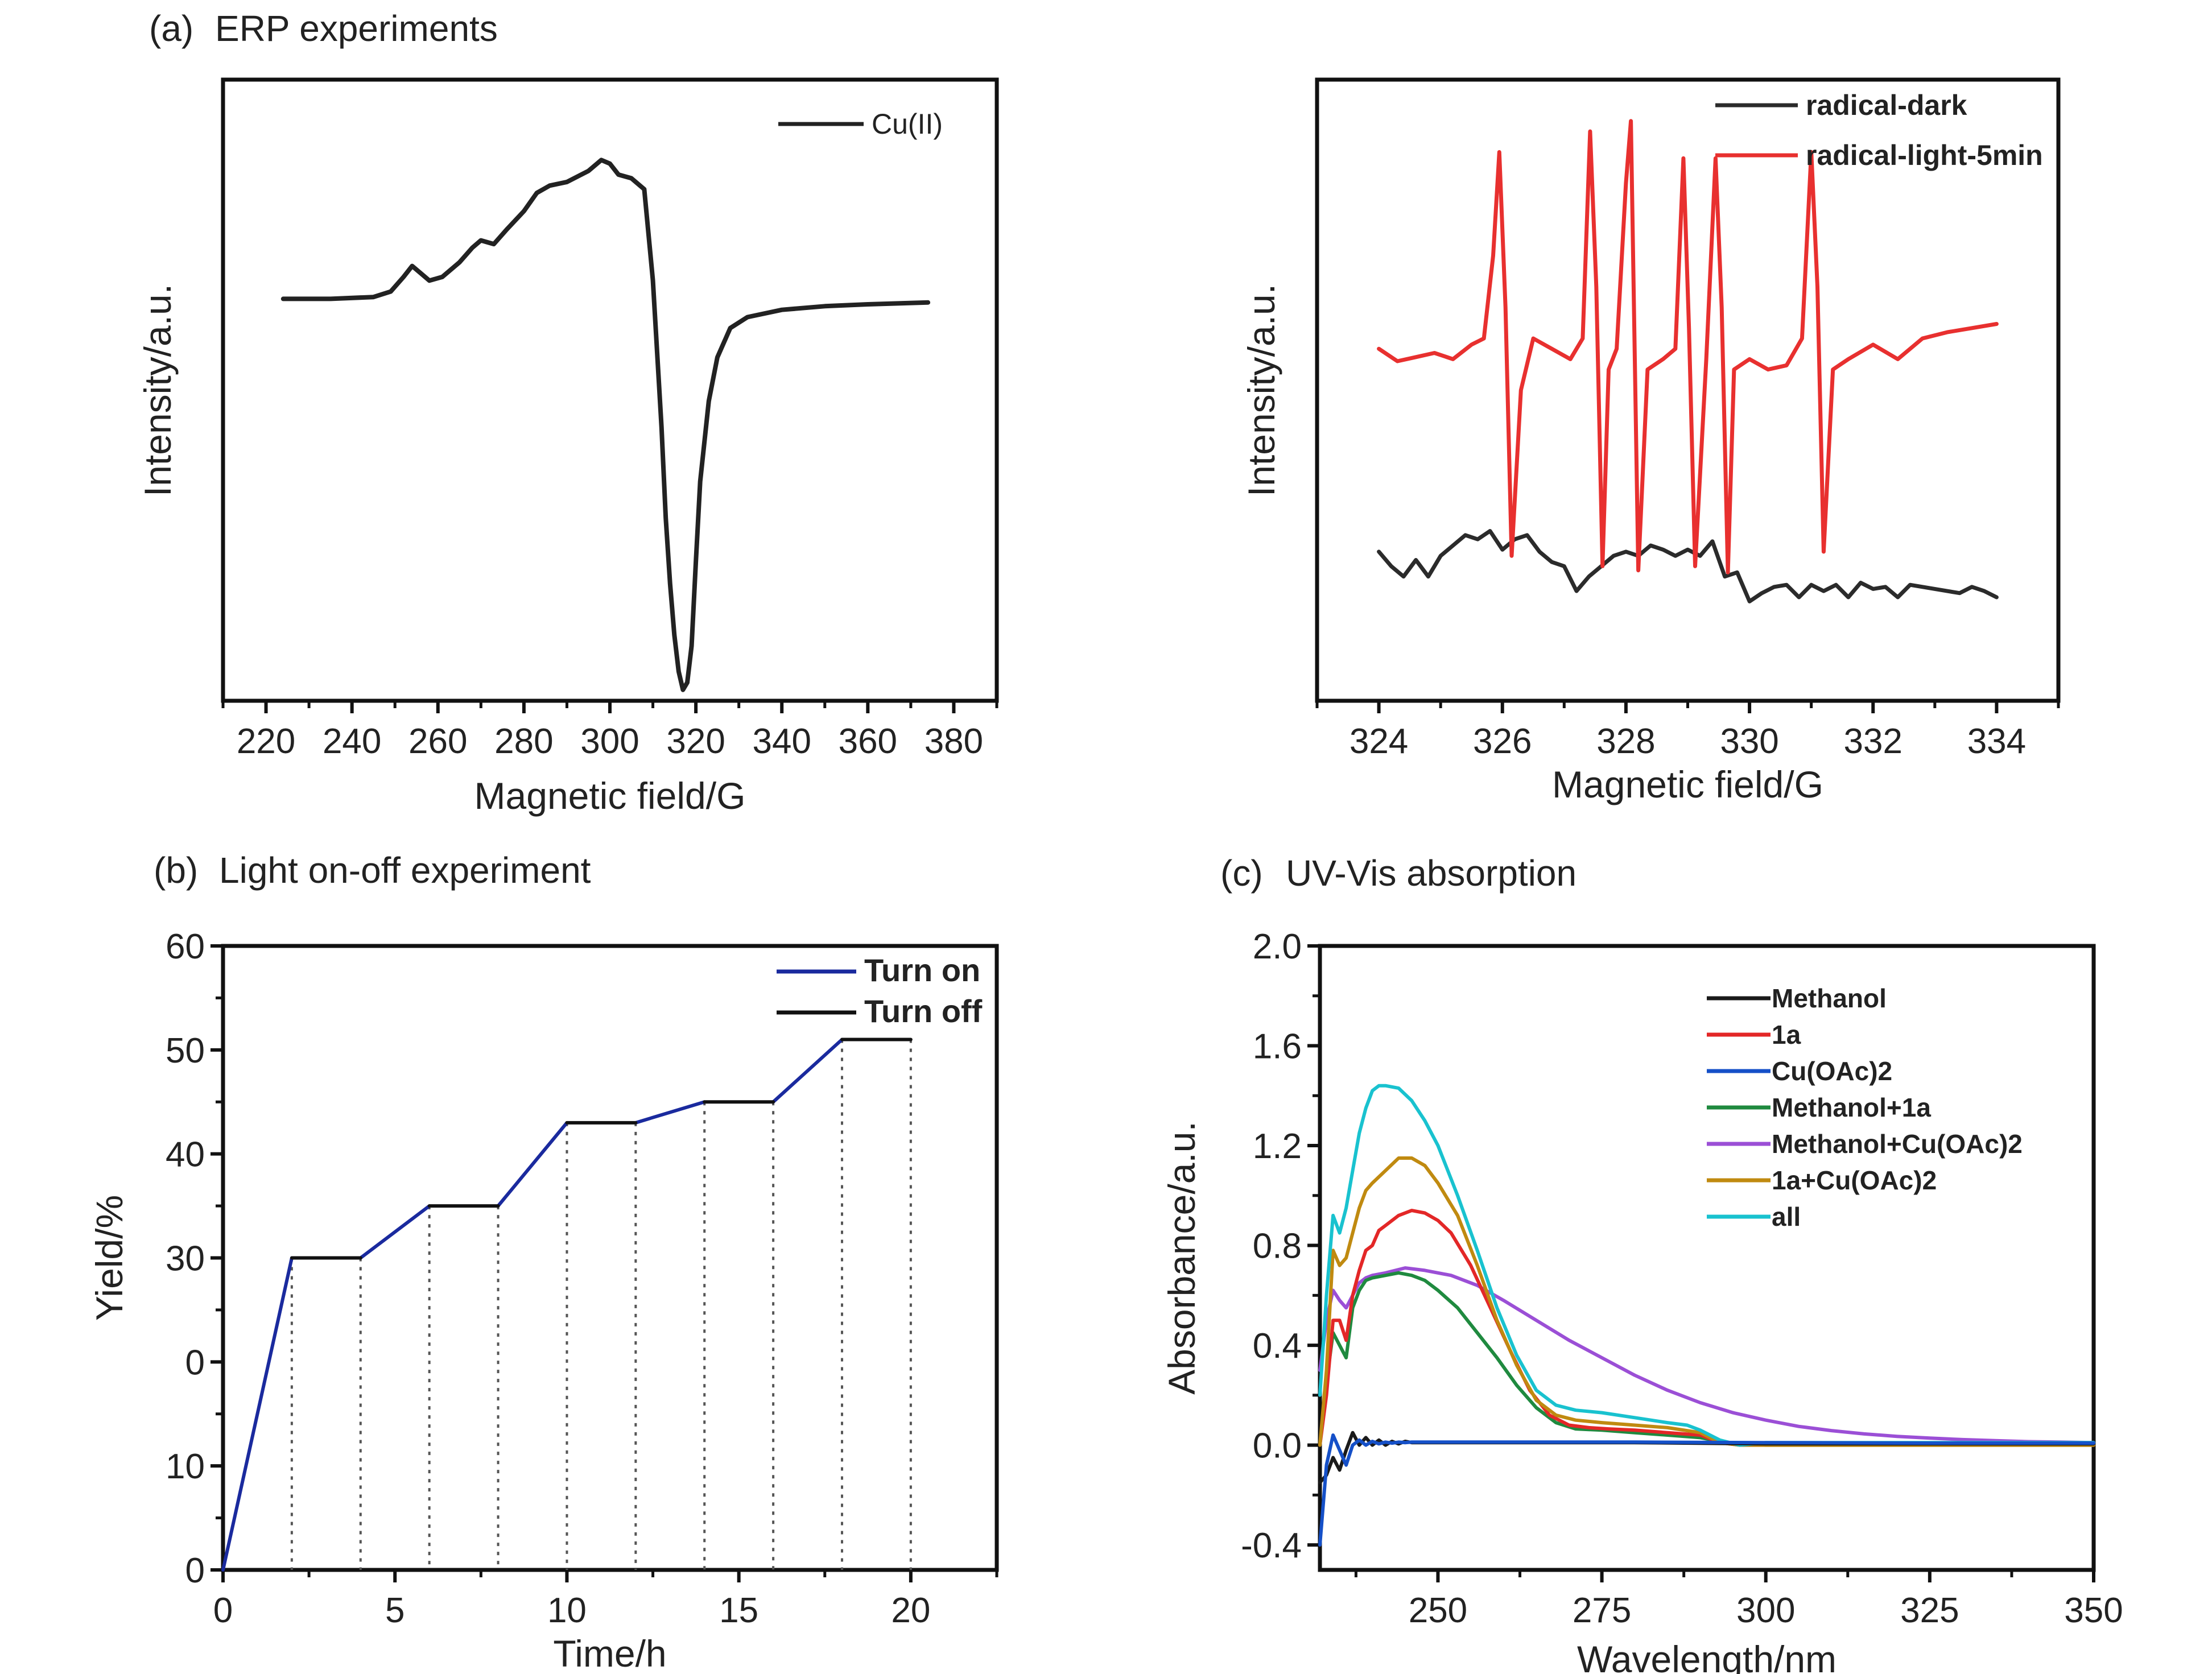 This screenshot has height=1674, width=2212. I want to click on y-tick-label: 60, so click(186, 946).